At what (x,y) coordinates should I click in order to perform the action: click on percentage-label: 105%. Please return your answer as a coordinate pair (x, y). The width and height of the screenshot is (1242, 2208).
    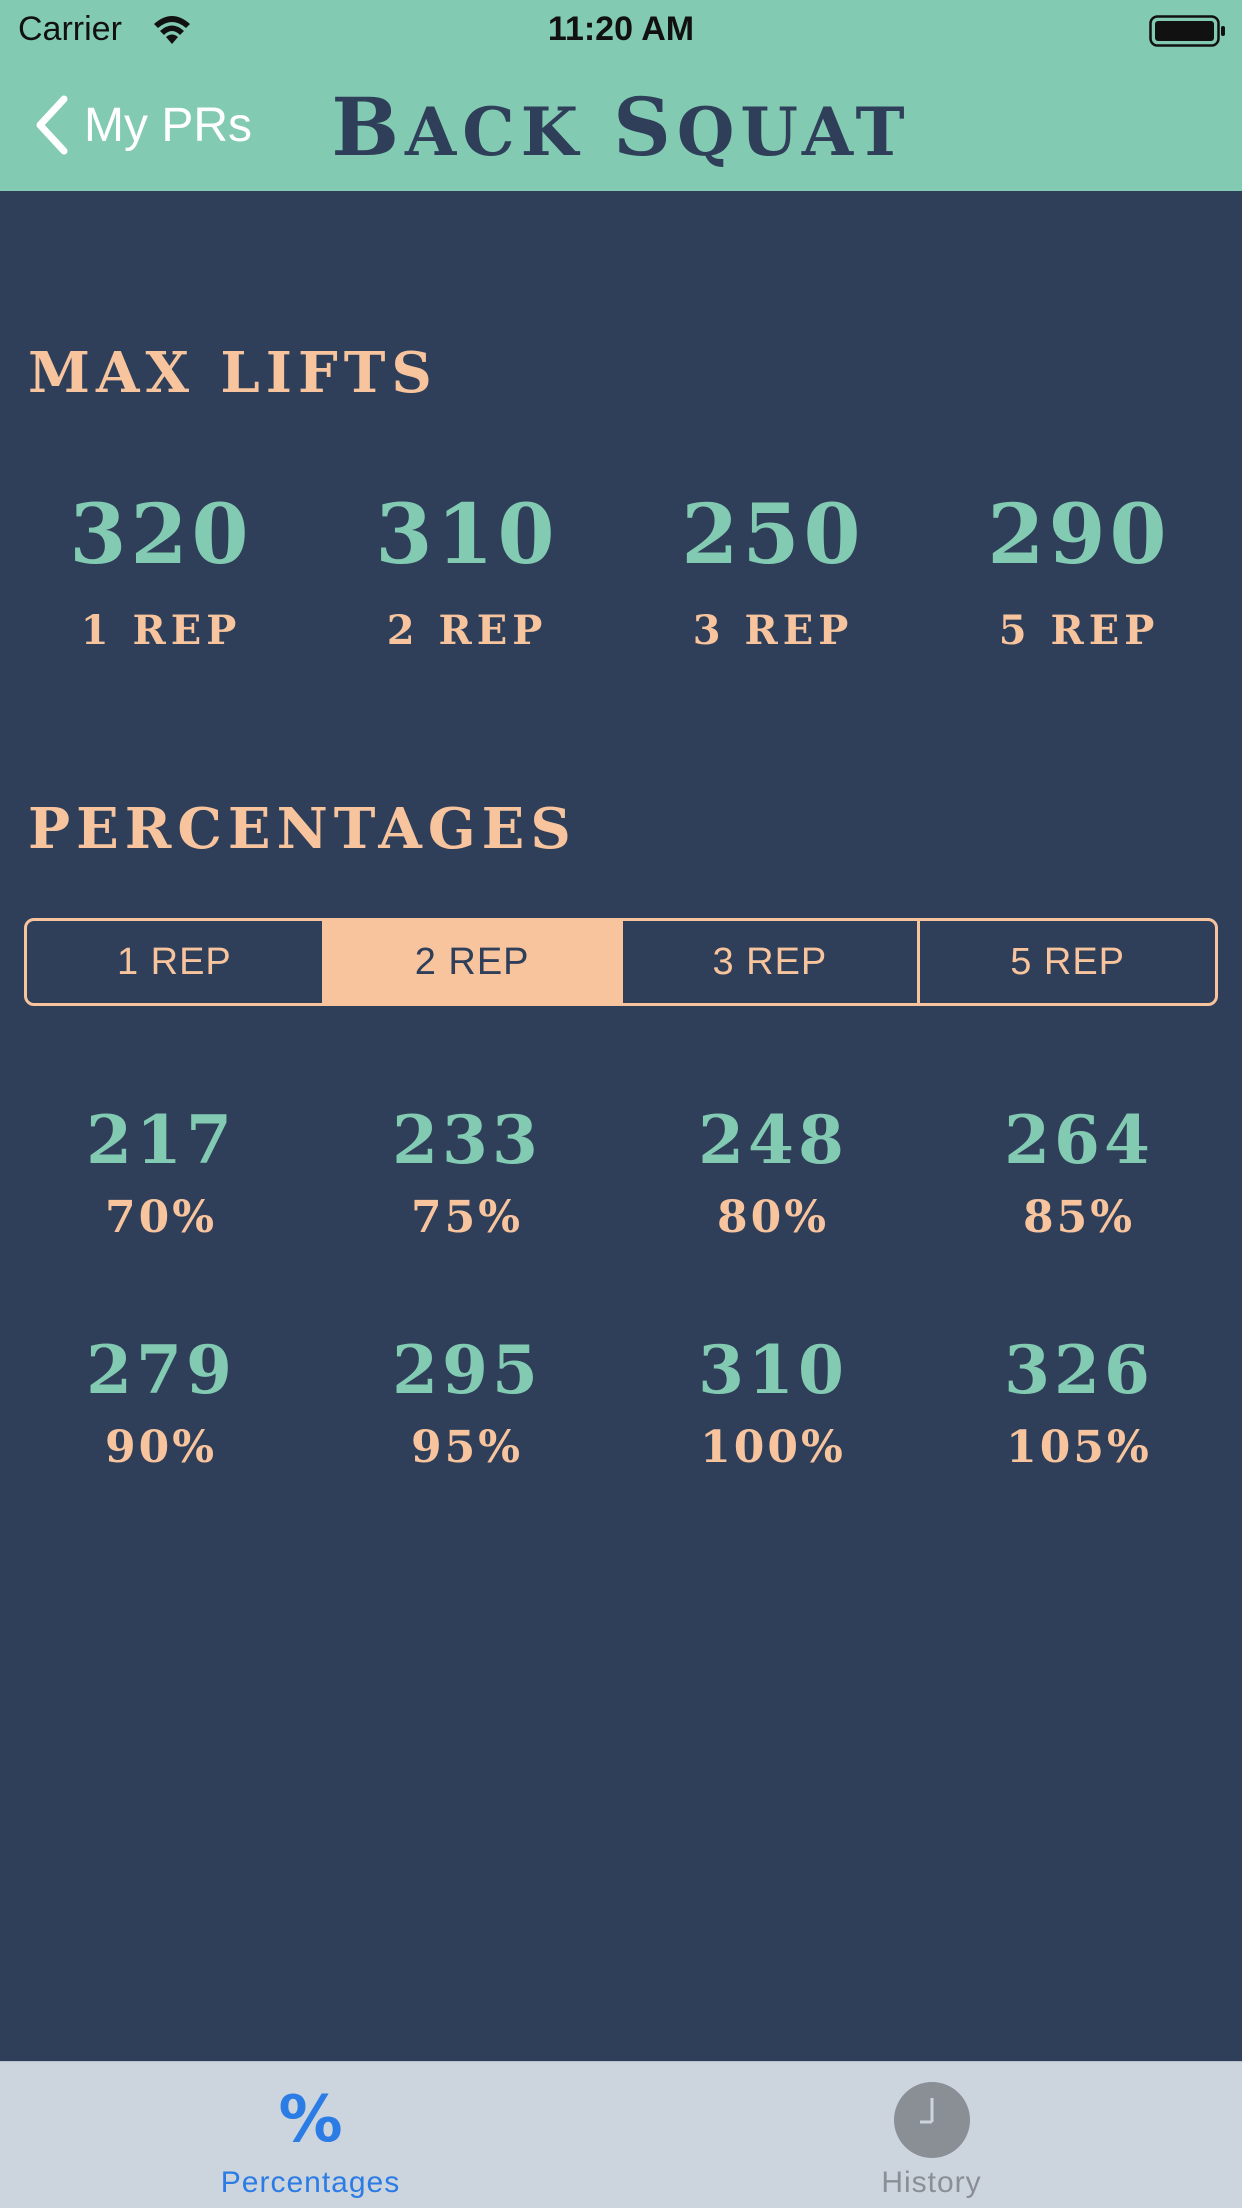
    Looking at the image, I should click on (1079, 1447).